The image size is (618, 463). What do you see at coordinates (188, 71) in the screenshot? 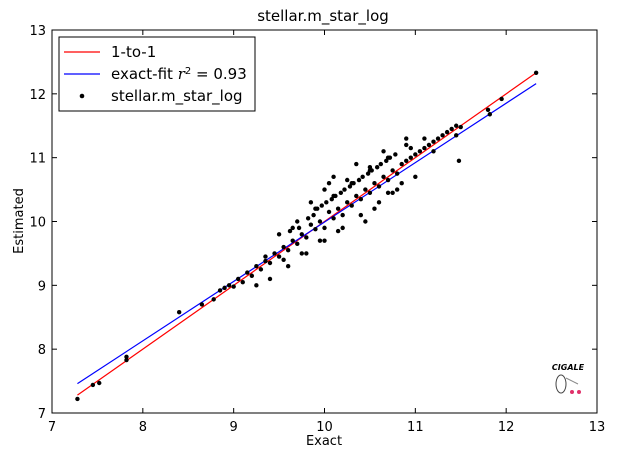
I see `legend-r-squared-exponent: 2` at bounding box center [188, 71].